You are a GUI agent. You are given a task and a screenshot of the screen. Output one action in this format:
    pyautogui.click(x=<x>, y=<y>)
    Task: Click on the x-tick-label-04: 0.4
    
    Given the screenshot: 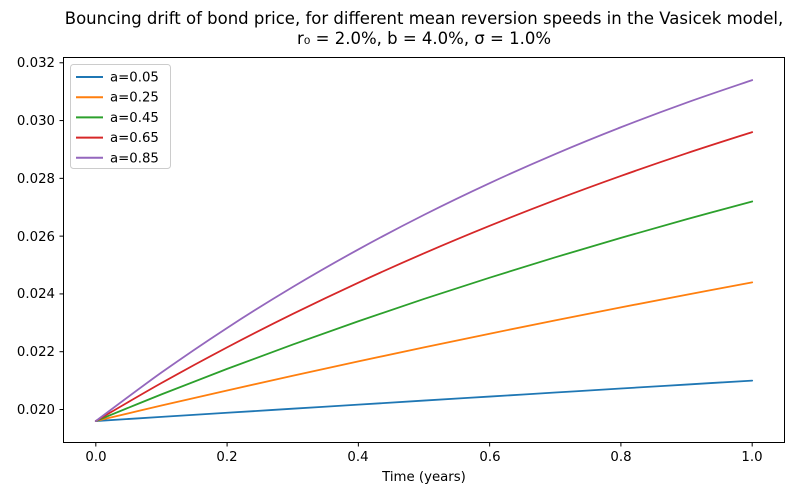 What is the action you would take?
    pyautogui.click(x=357, y=457)
    